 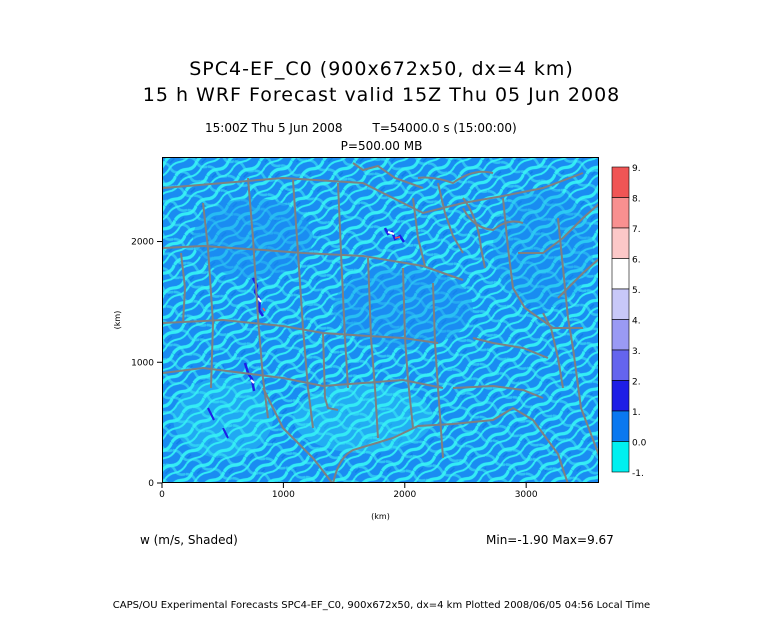 What do you see at coordinates (380, 516) in the screenshot?
I see `x-axis-label: (km)` at bounding box center [380, 516].